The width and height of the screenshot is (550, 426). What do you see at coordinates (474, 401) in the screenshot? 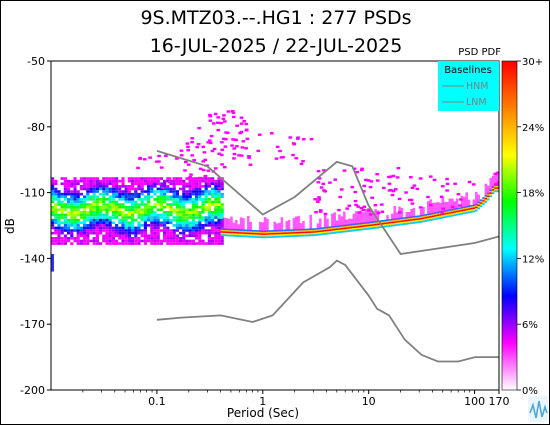
I see `x-tick-label: 100` at bounding box center [474, 401].